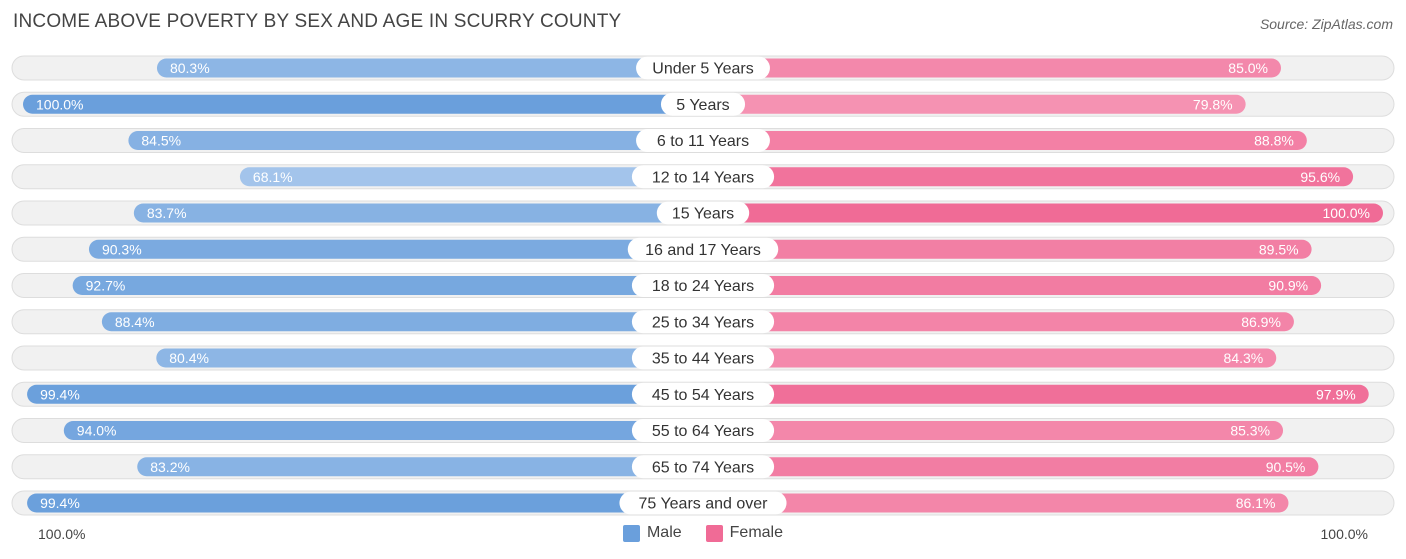  Describe the element at coordinates (1274, 141) in the screenshot. I see `female-value-label: 88.8%` at that location.